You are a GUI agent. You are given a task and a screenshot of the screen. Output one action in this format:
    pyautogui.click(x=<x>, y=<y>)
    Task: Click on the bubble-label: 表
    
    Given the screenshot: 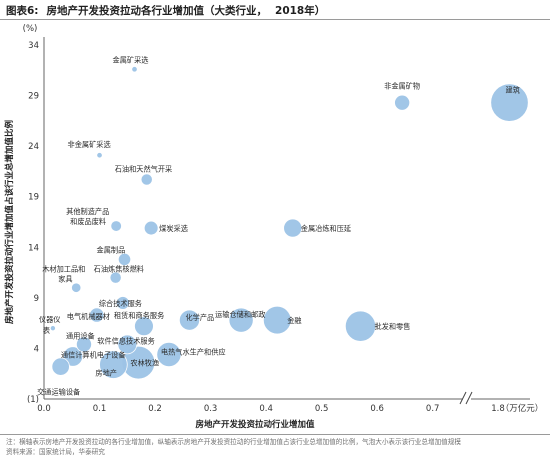 What is the action you would take?
    pyautogui.click(x=46, y=330)
    